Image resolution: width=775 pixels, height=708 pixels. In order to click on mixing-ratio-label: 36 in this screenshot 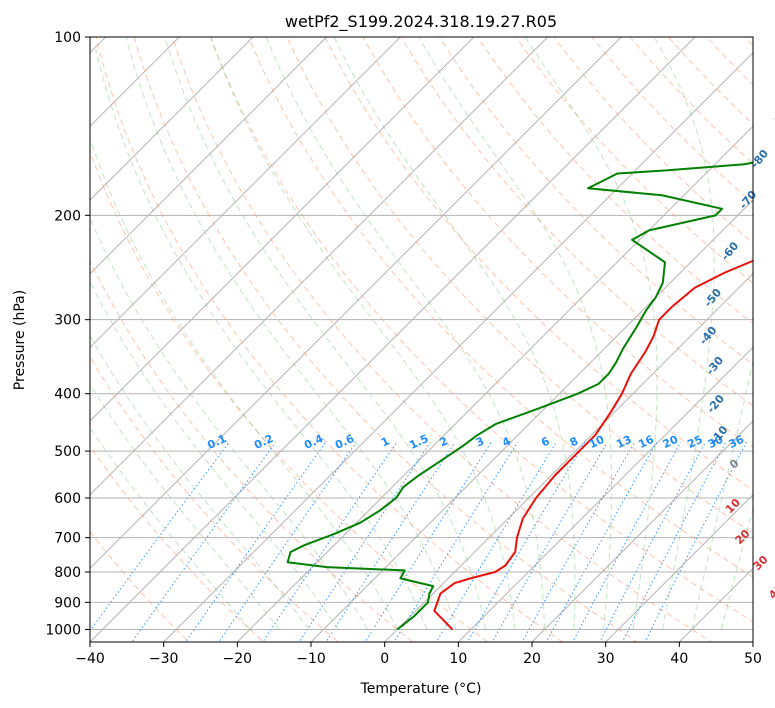, I will do `click(737, 442)`.